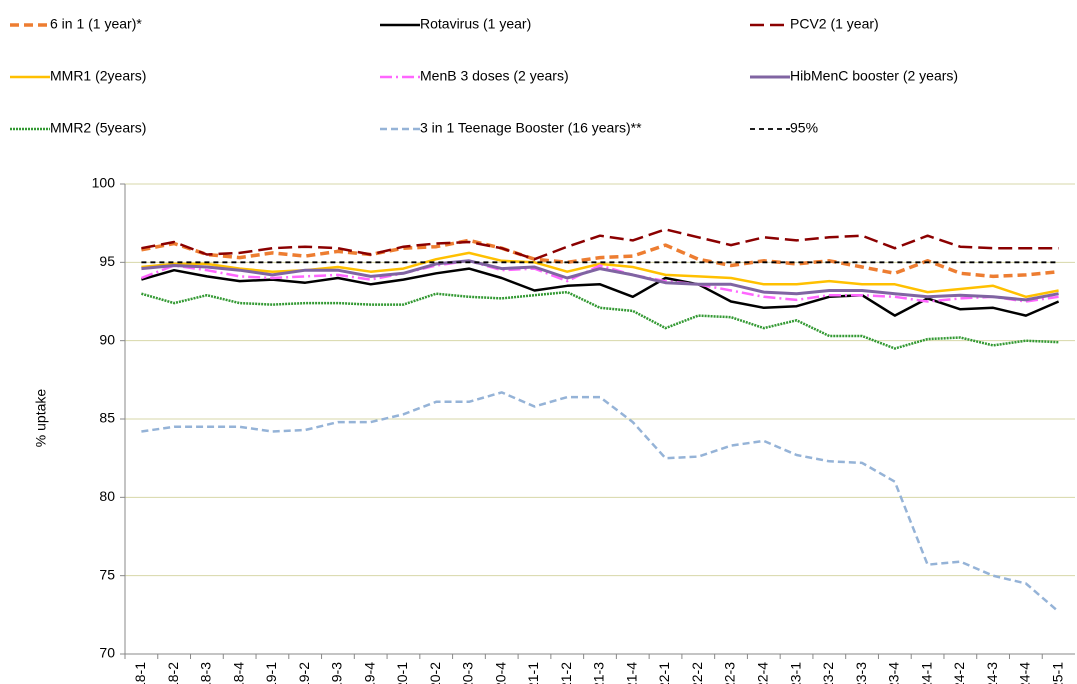 This screenshot has height=684, width=1077. What do you see at coordinates (566, 673) in the screenshot?
I see `x-tick-label: 2021-2` at bounding box center [566, 673].